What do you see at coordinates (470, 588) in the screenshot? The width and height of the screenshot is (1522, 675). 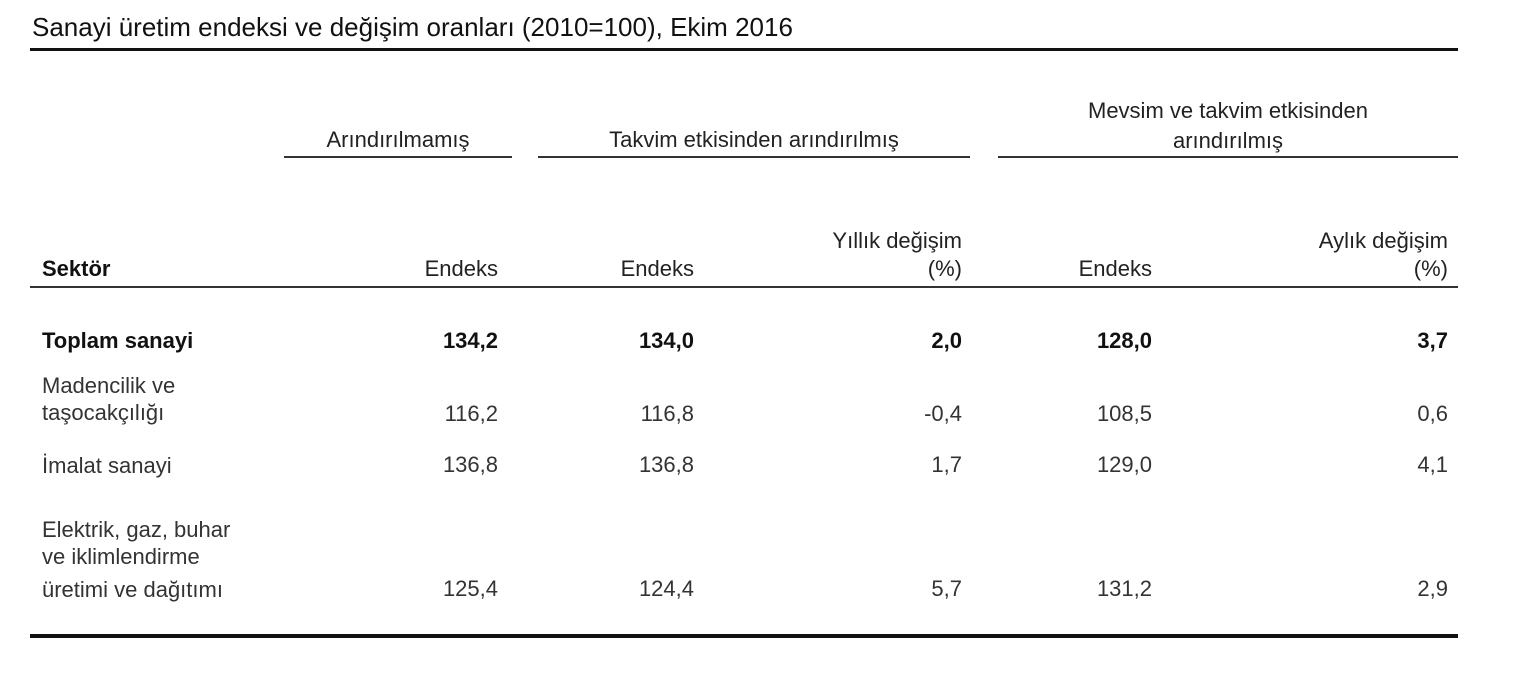 I see `cell-endeks-unadjusted: 125,4` at bounding box center [470, 588].